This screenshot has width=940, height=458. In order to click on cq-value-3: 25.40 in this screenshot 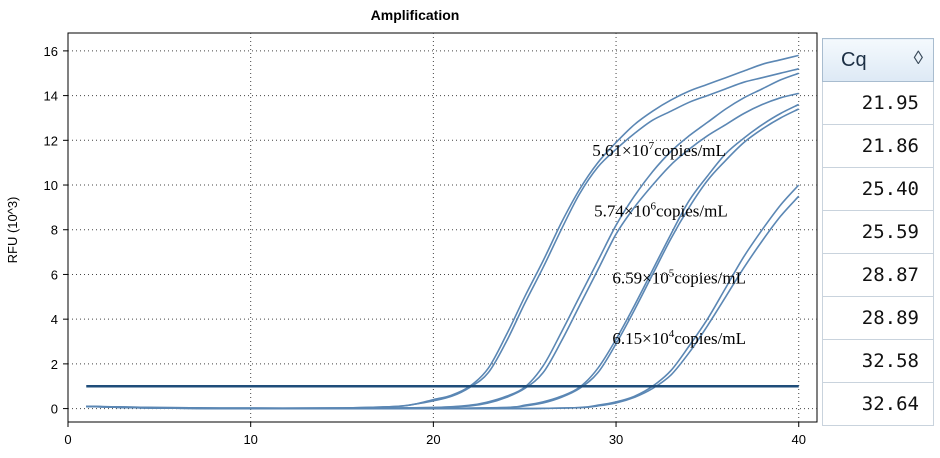, I will do `click(878, 189)`.